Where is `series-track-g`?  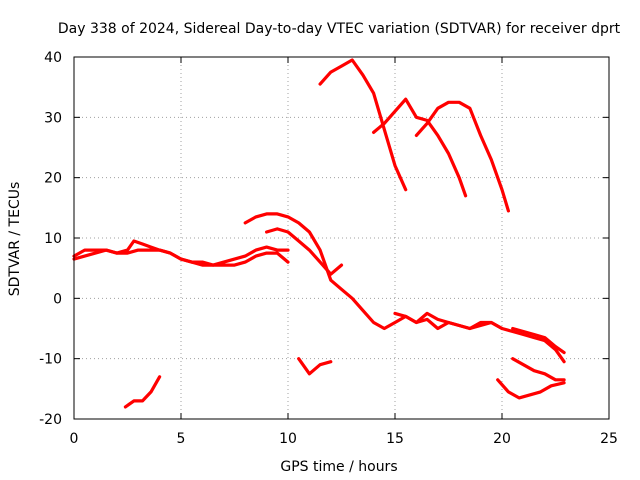
series-track-g is located at coordinates (462, 156).